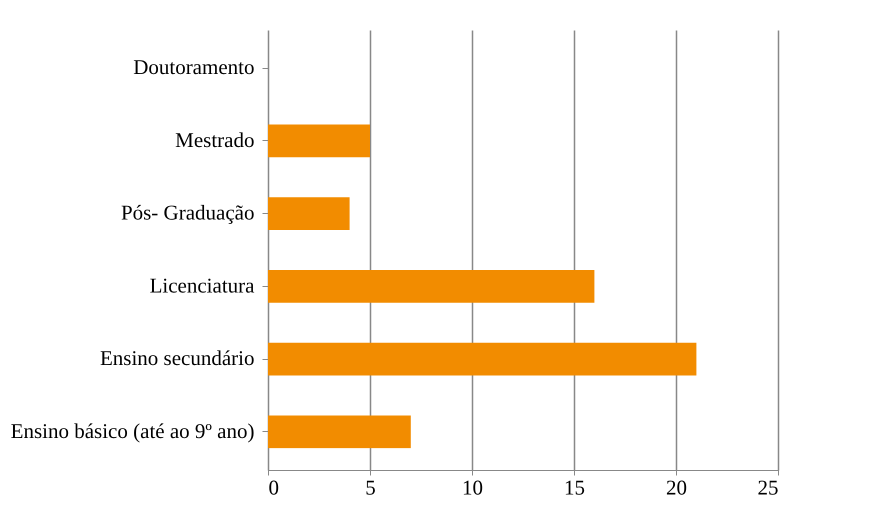 This screenshot has width=886, height=527. Describe the element at coordinates (132, 430) in the screenshot. I see `y-tick-label: Ensino básico (até ao 9º ano)` at that location.